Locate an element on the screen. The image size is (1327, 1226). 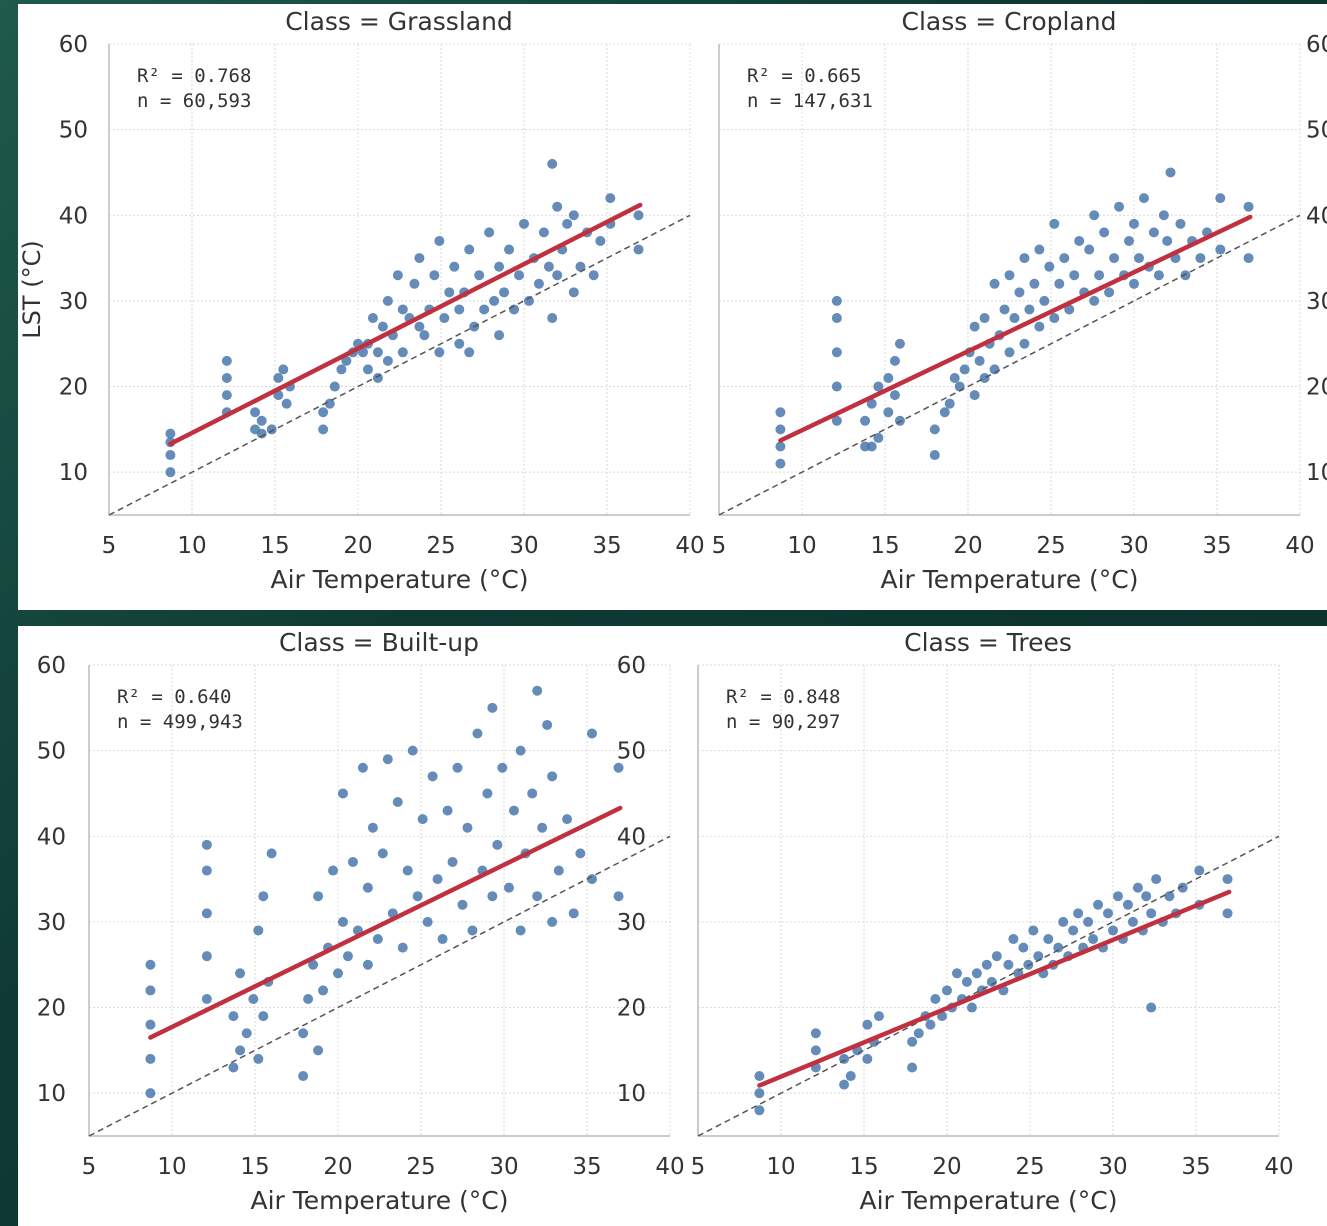
y-axis-label: LST (°C) is located at coordinates (32, 289).